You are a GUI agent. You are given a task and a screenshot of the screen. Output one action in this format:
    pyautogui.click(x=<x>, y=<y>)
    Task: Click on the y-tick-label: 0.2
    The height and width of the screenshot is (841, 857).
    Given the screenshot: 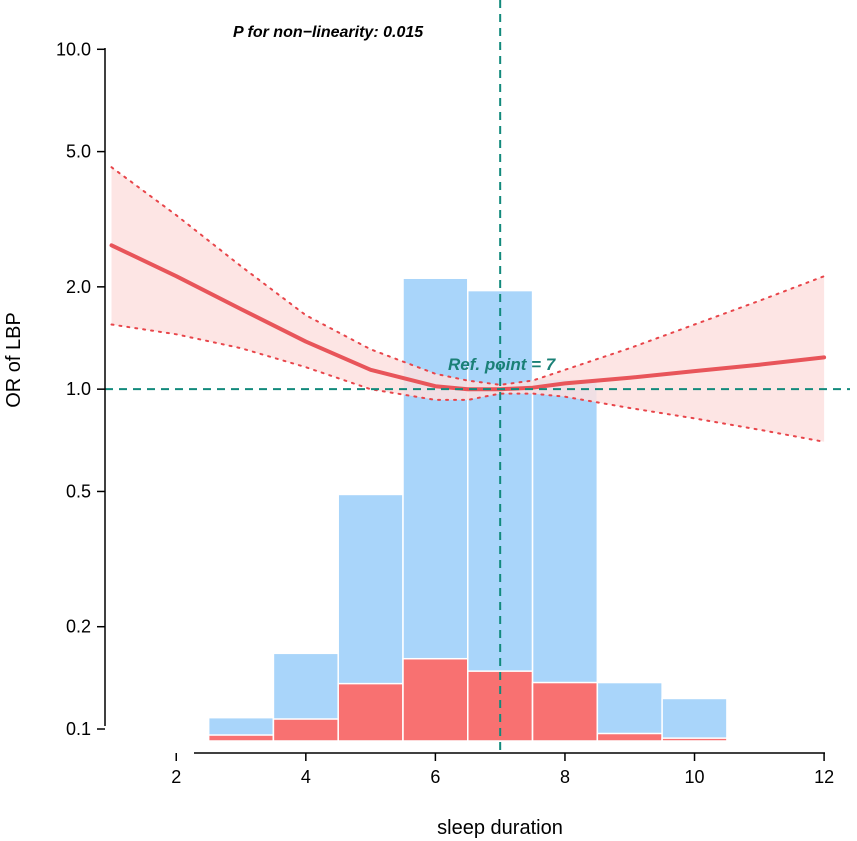 What is the action you would take?
    pyautogui.click(x=78, y=627)
    